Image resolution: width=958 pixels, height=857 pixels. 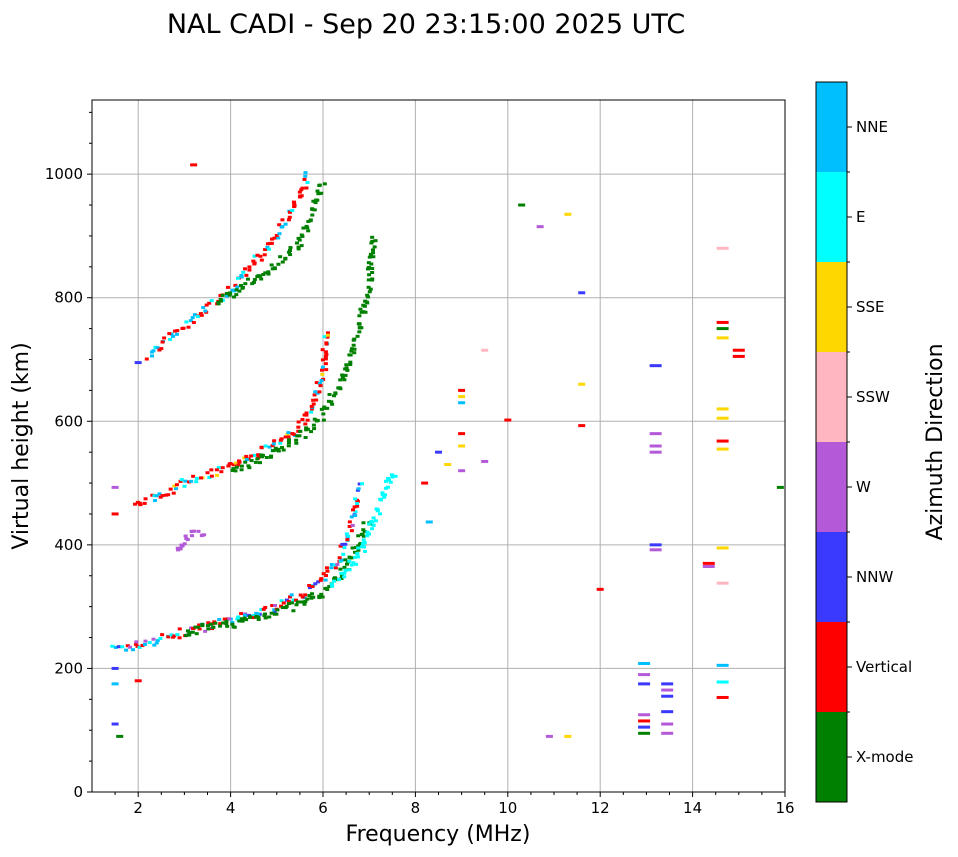 What do you see at coordinates (68, 668) in the screenshot?
I see `y-tick-label: 200` at bounding box center [68, 668].